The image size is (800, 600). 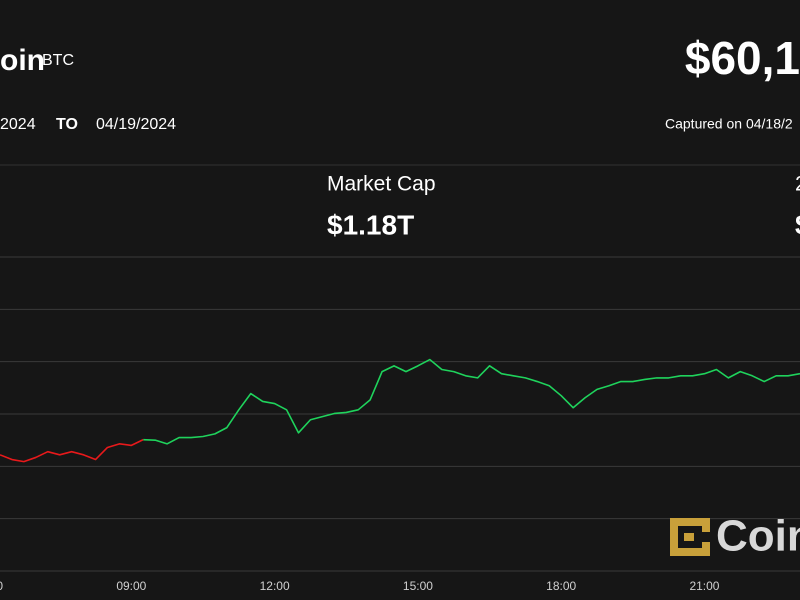 I want to click on stat-label: Market Cap, so click(x=381, y=184).